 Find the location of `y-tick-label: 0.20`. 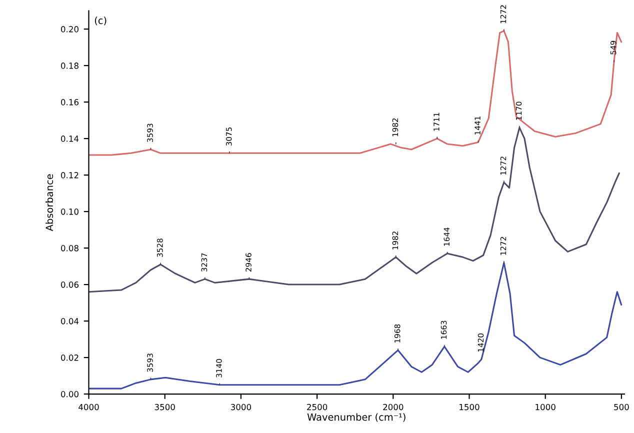

y-tick-label: 0.20 is located at coordinates (69, 29).